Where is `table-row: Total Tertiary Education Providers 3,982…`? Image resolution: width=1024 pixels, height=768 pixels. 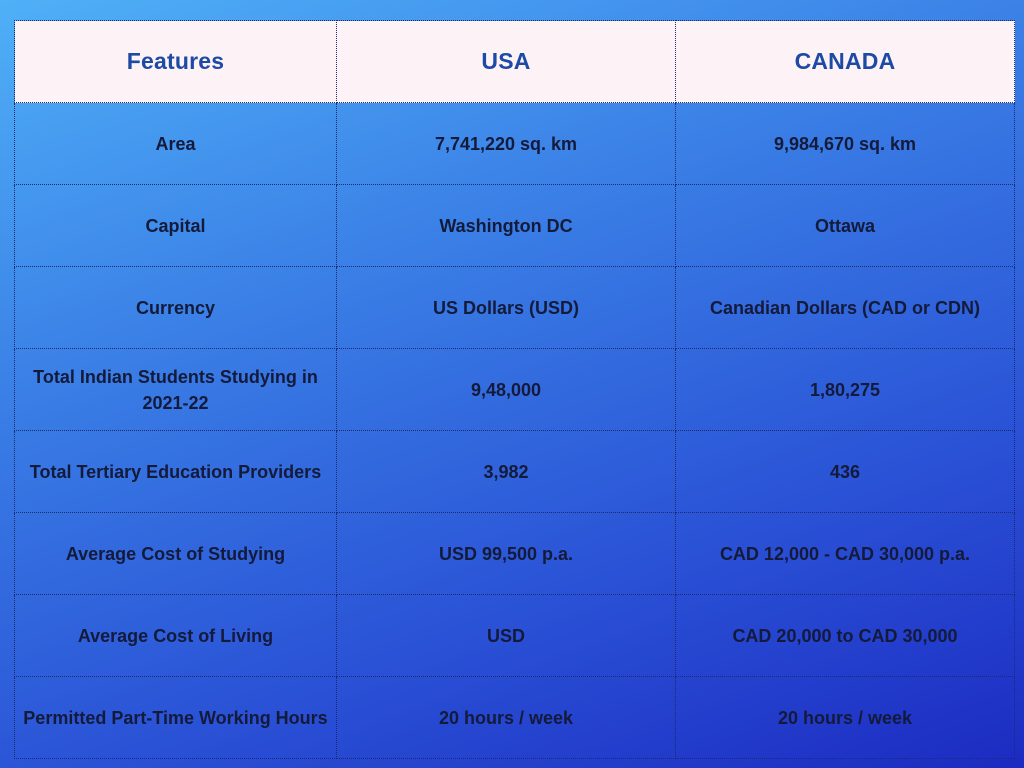
table-row: Total Tertiary Education Providers 3,982… is located at coordinates (514, 471).